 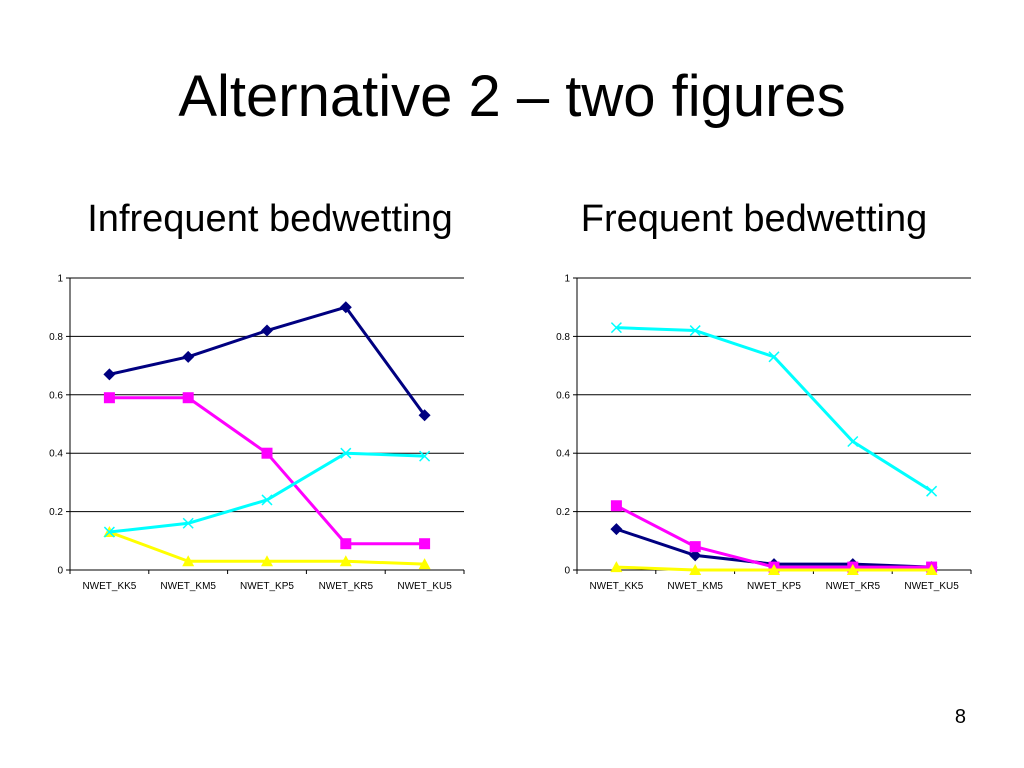 What do you see at coordinates (512, 96) in the screenshot?
I see `slide-title: Alternative 2 – two figures` at bounding box center [512, 96].